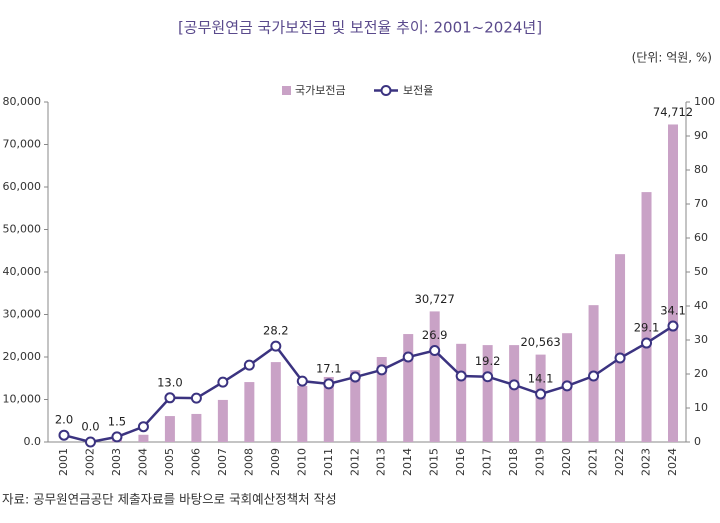 Image resolution: width=720 pixels, height=523 pixels. What do you see at coordinates (435, 335) in the screenshot?
I see `line-value-label: 26.9` at bounding box center [435, 335].